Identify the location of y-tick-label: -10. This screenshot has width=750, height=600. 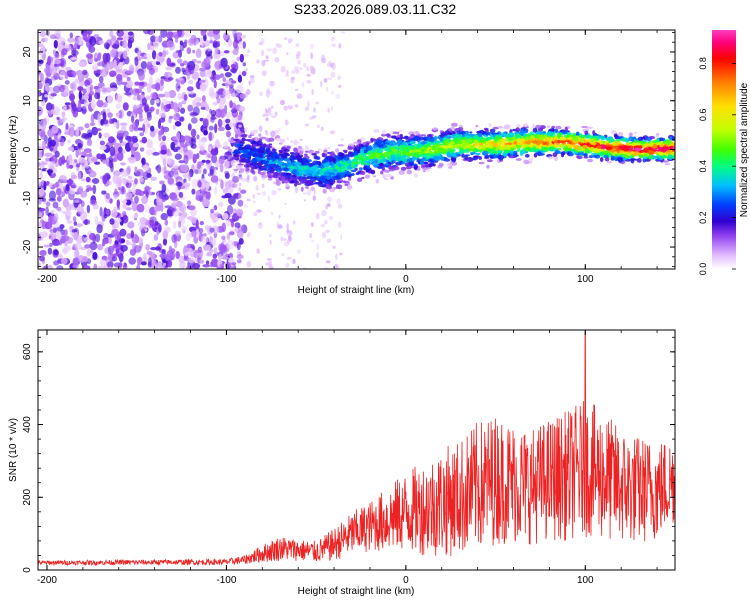
(27, 198).